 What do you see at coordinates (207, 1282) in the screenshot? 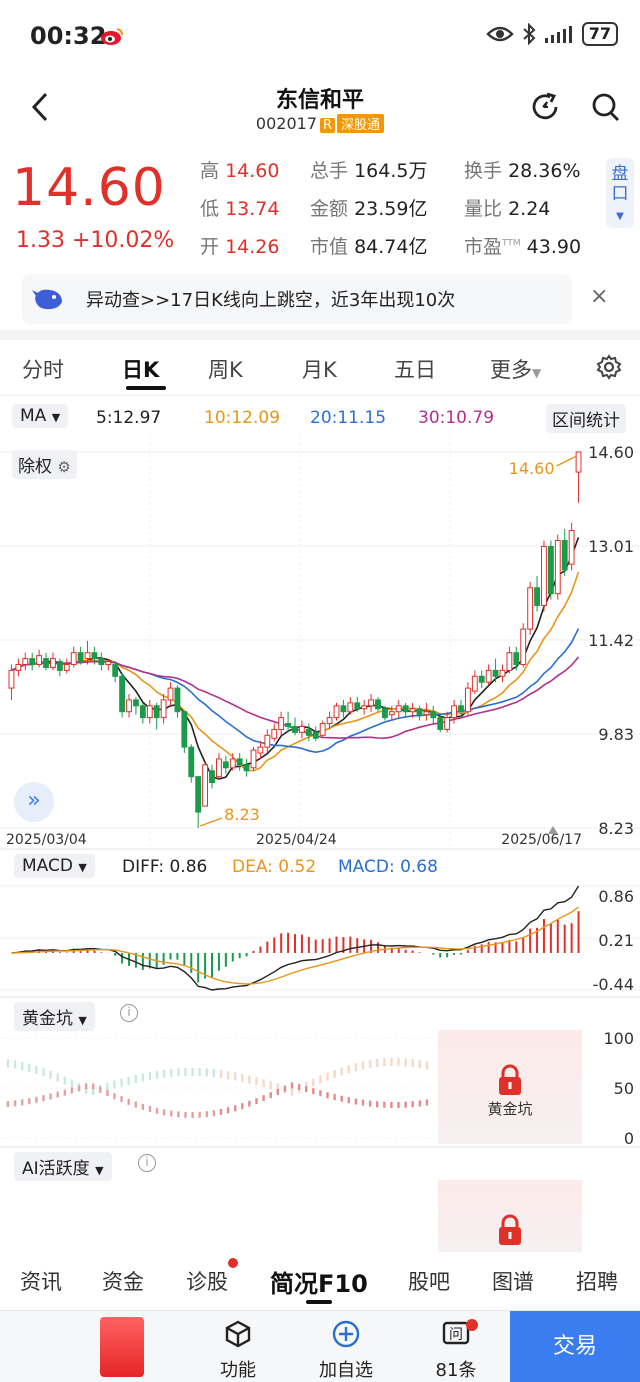
I see `tab-diagnose: 诊股` at bounding box center [207, 1282].